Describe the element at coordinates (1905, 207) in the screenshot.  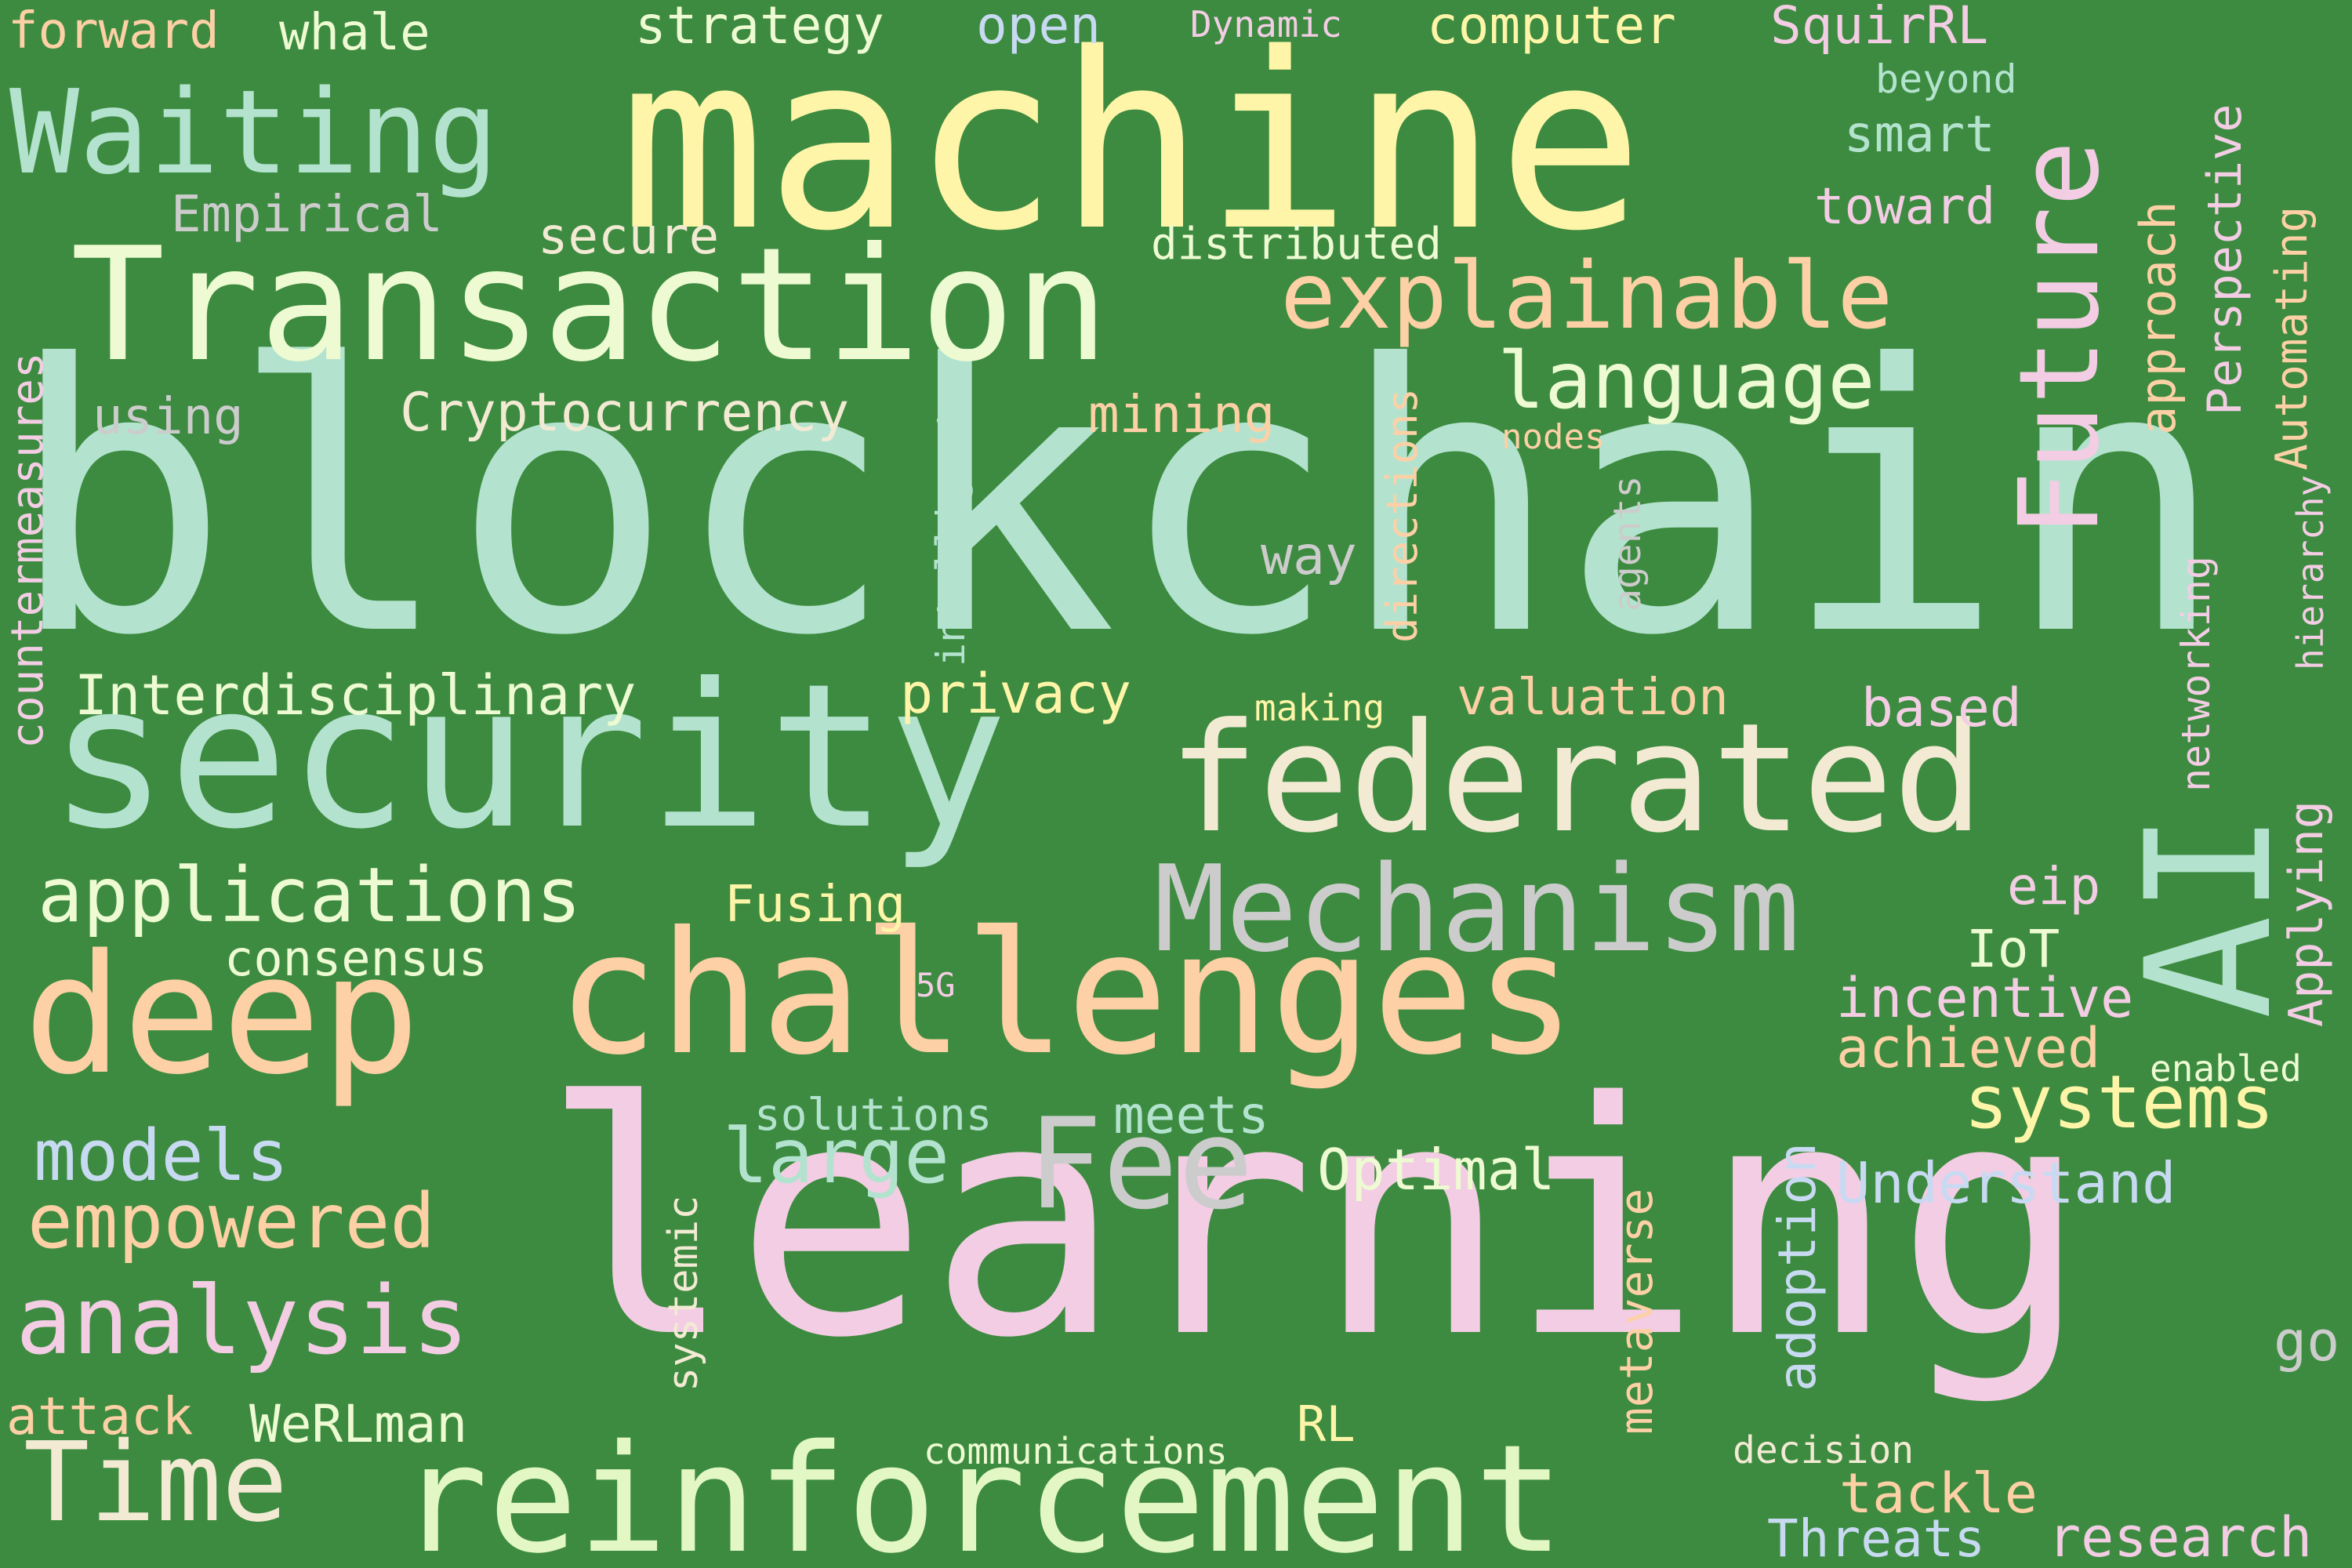
I see `word-toward: toward` at that location.